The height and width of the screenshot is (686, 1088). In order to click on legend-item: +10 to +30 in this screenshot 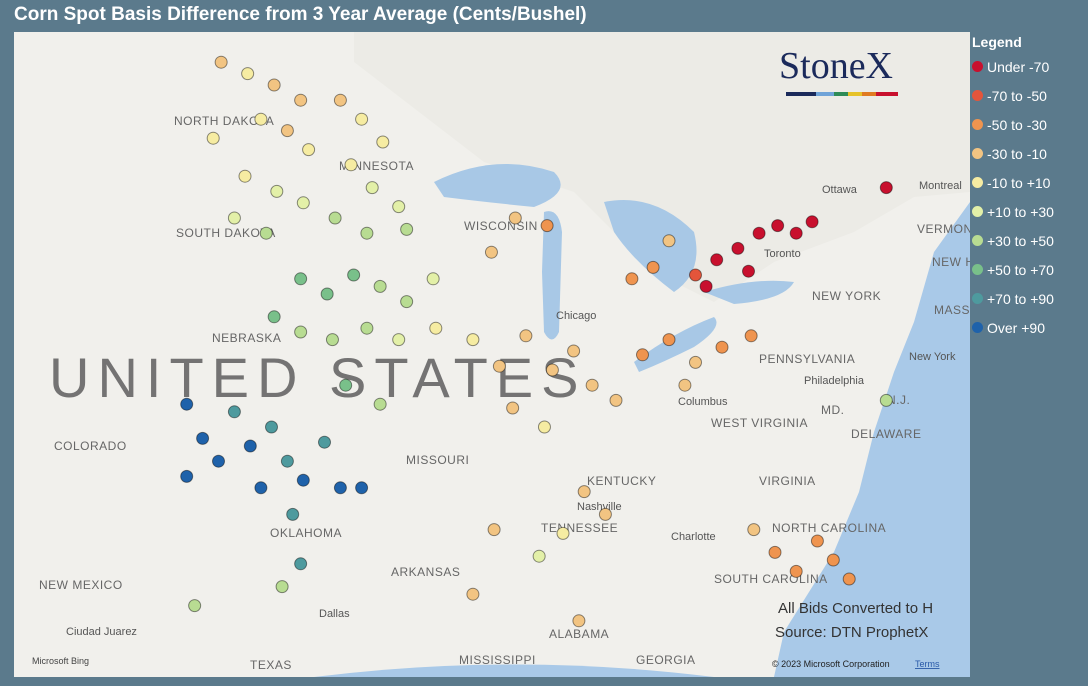, I will do `click(1028, 211)`.